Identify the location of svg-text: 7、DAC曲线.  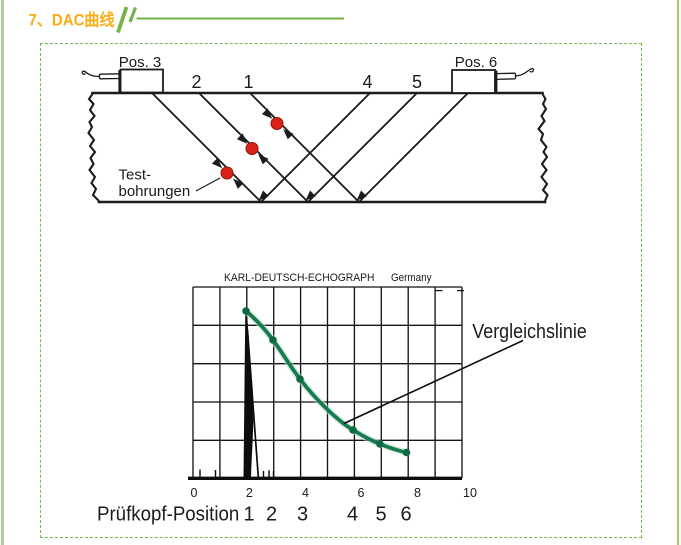
(72, 19).